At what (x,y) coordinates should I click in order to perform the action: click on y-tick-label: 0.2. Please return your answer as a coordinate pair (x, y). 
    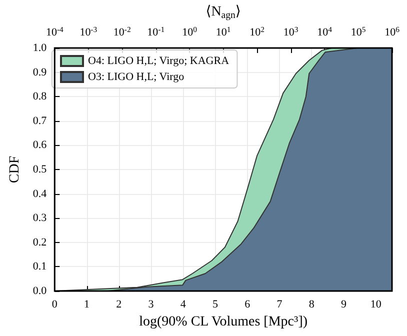
    Looking at the image, I should click on (39, 242).